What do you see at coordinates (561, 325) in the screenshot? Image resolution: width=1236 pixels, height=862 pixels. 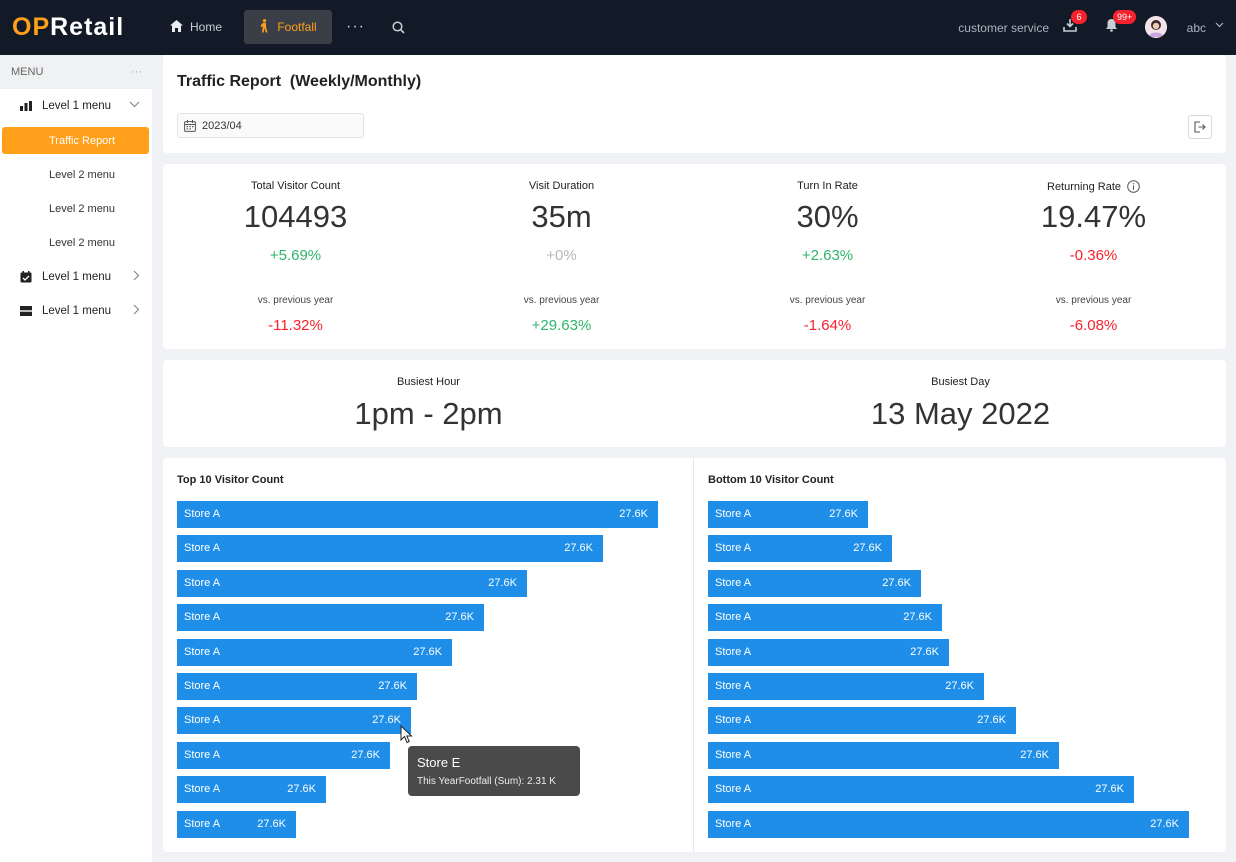 I see `kpi-vs-delta: +29.63%` at bounding box center [561, 325].